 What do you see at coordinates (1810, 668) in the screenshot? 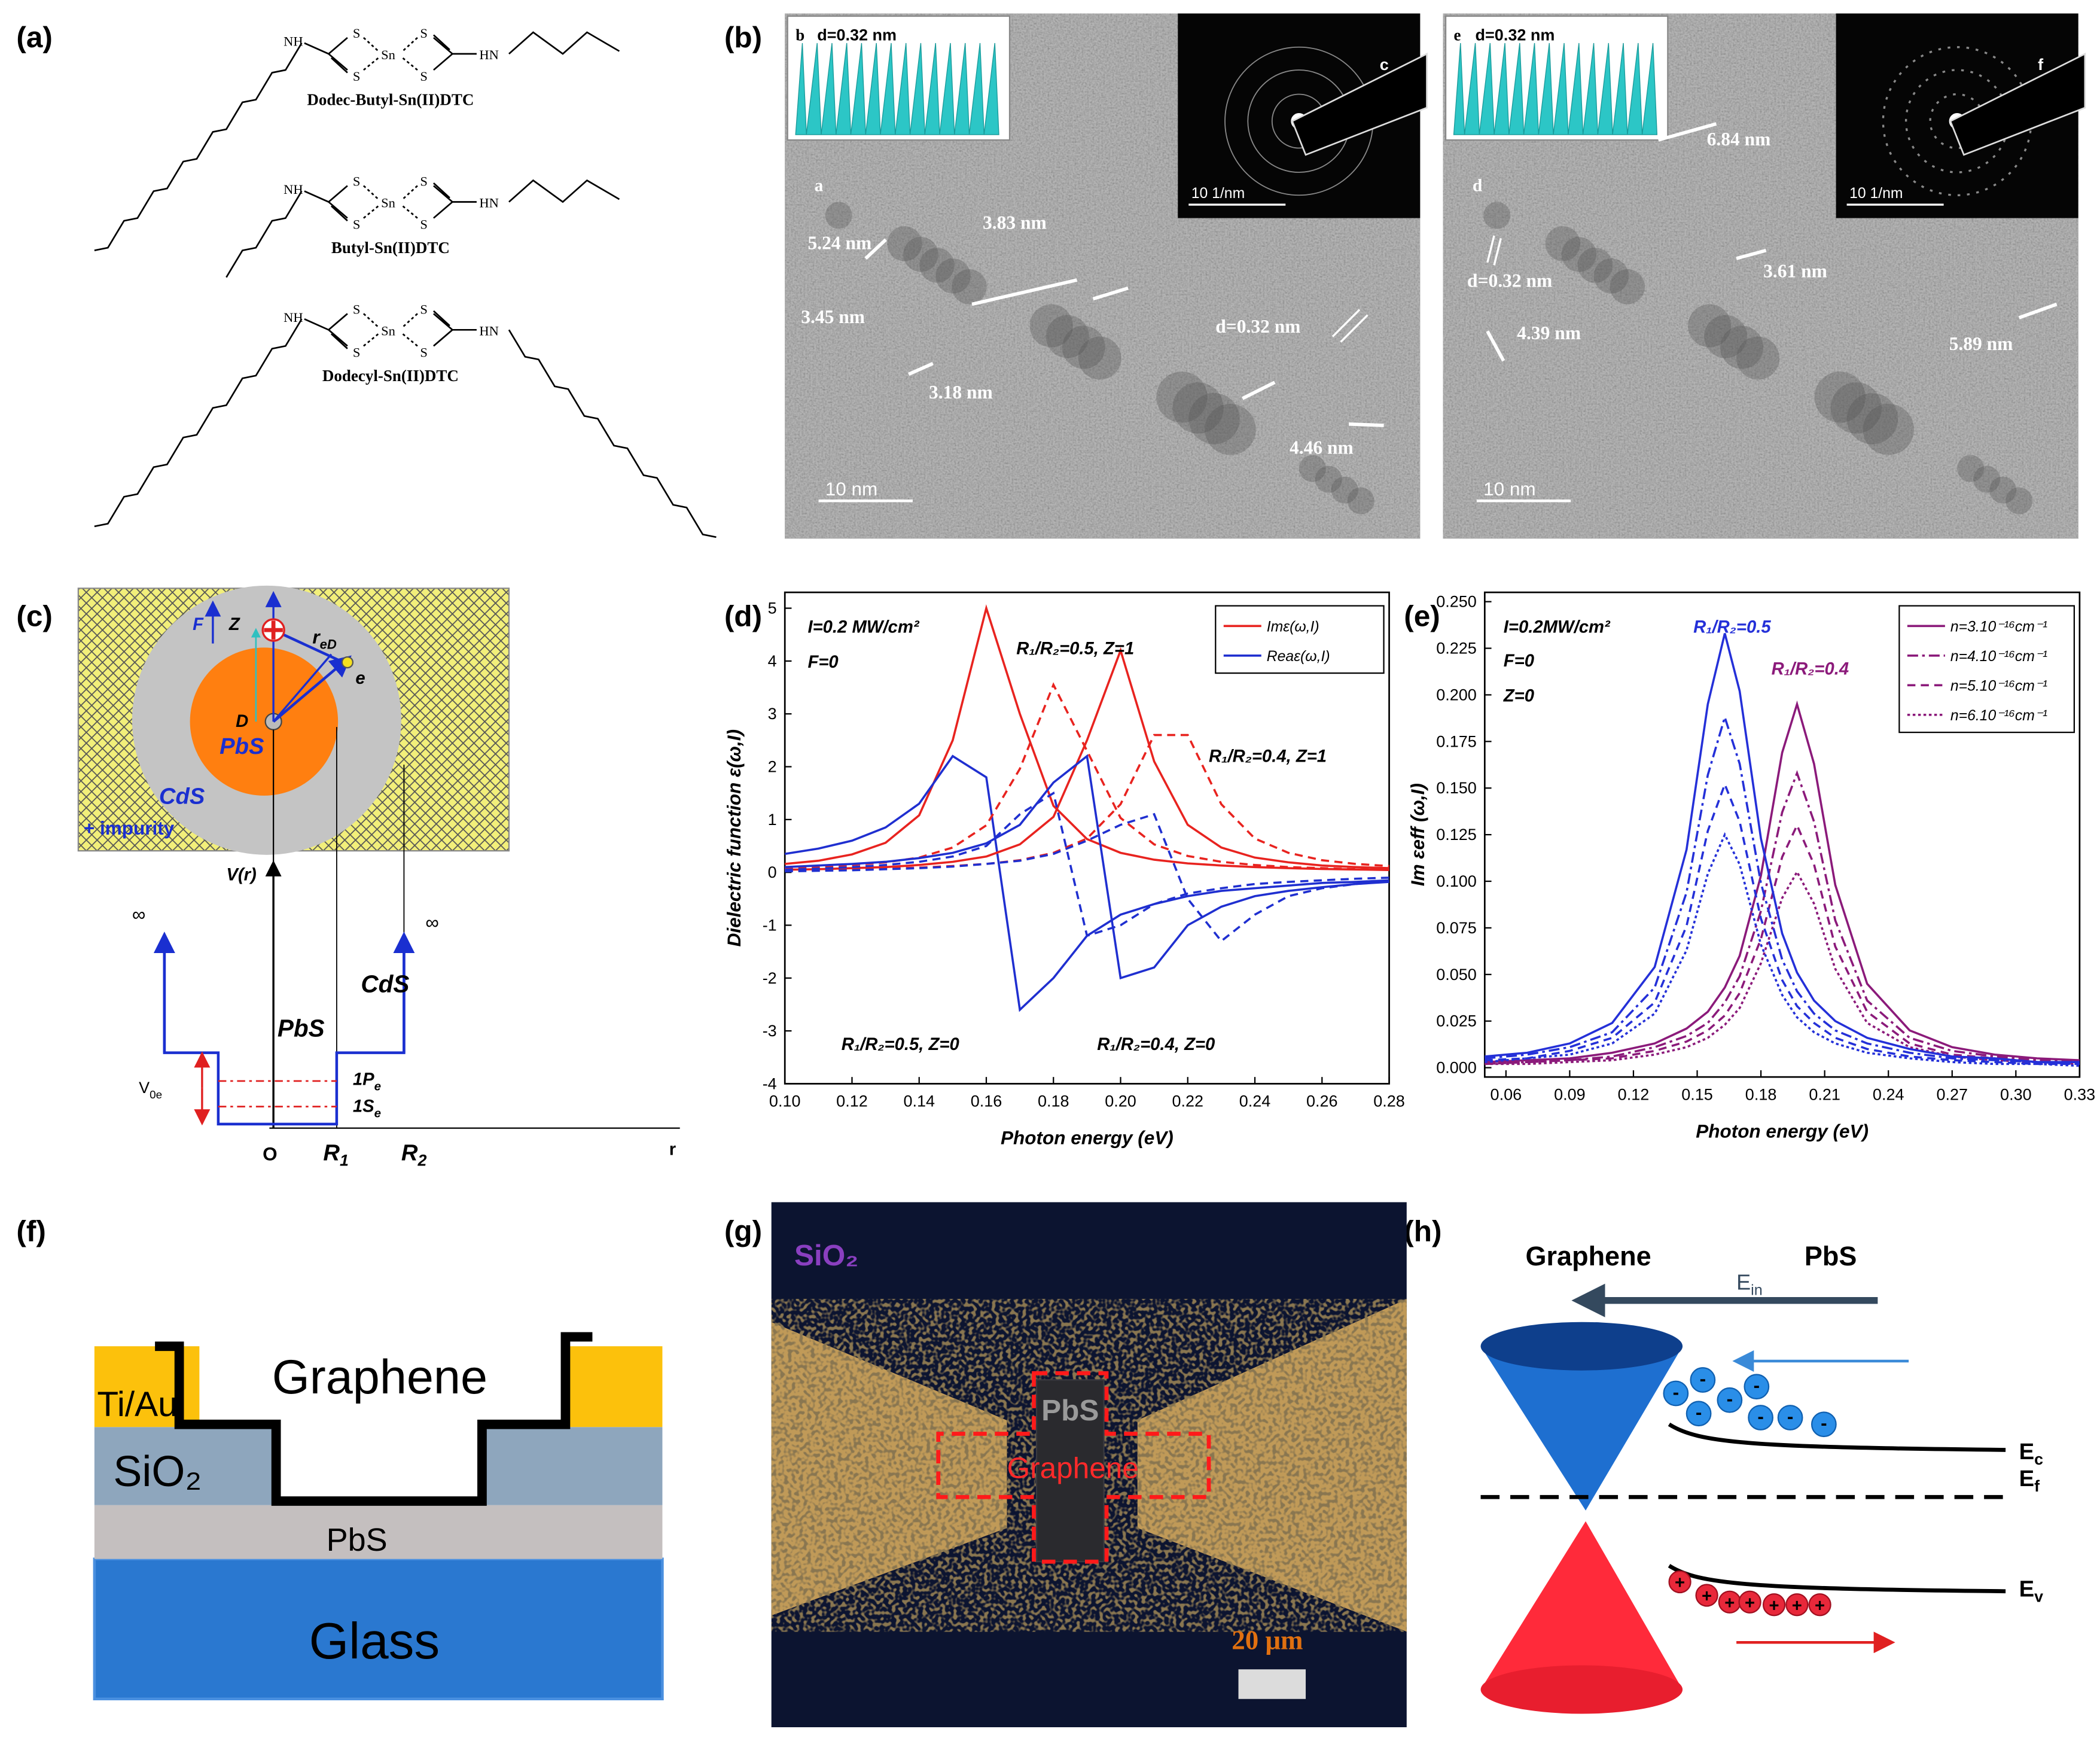
I see `annotation: R₁/R₂=0.4` at bounding box center [1810, 668].